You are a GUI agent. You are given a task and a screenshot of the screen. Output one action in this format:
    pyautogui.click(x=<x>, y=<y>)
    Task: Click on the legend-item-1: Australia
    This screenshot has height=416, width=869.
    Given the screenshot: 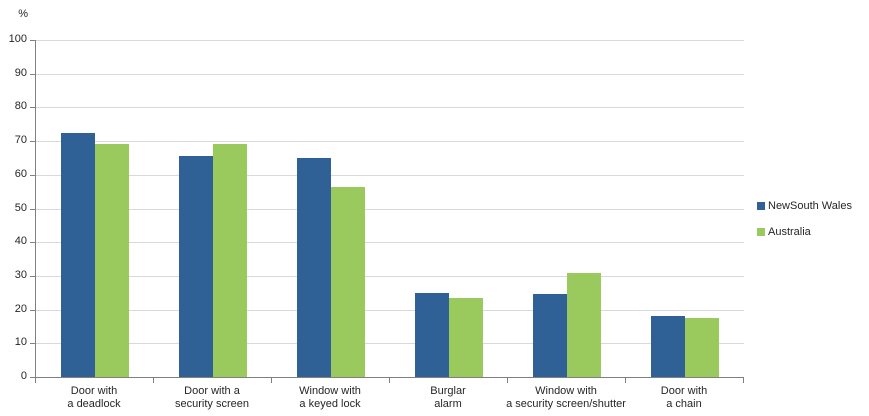 What is the action you would take?
    pyautogui.click(x=804, y=232)
    